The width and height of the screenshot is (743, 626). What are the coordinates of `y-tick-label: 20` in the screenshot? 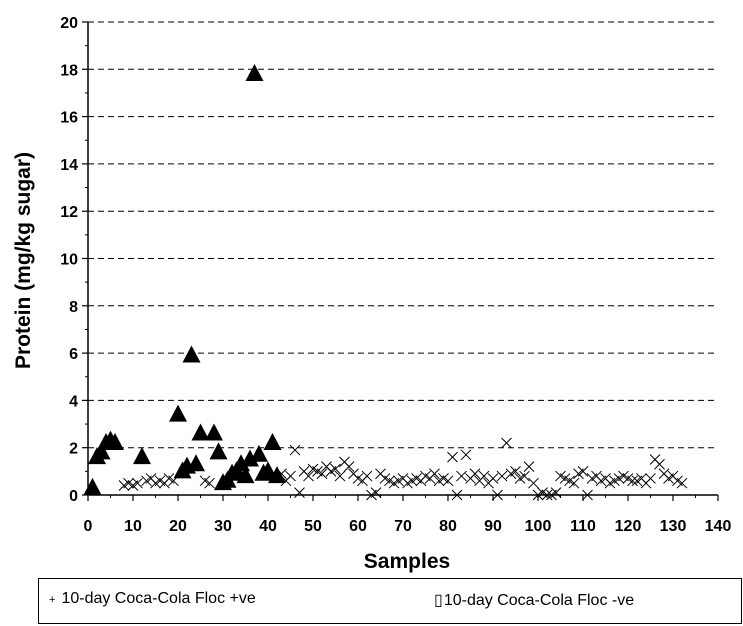 It's located at (69, 23).